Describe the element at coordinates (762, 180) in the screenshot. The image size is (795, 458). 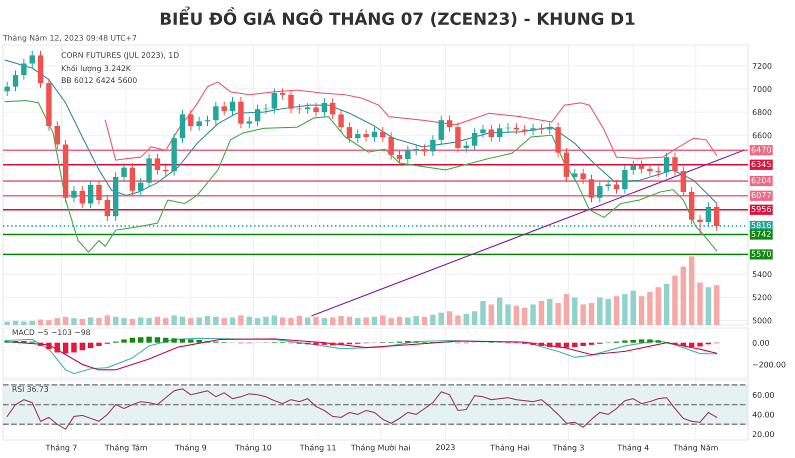
I see `ref-line-label: 6204` at that location.